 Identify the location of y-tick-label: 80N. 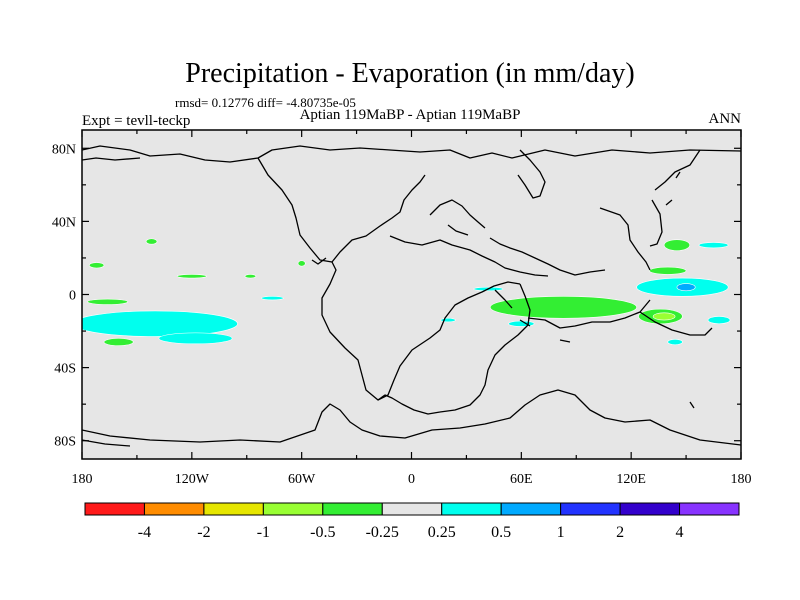
(64, 149).